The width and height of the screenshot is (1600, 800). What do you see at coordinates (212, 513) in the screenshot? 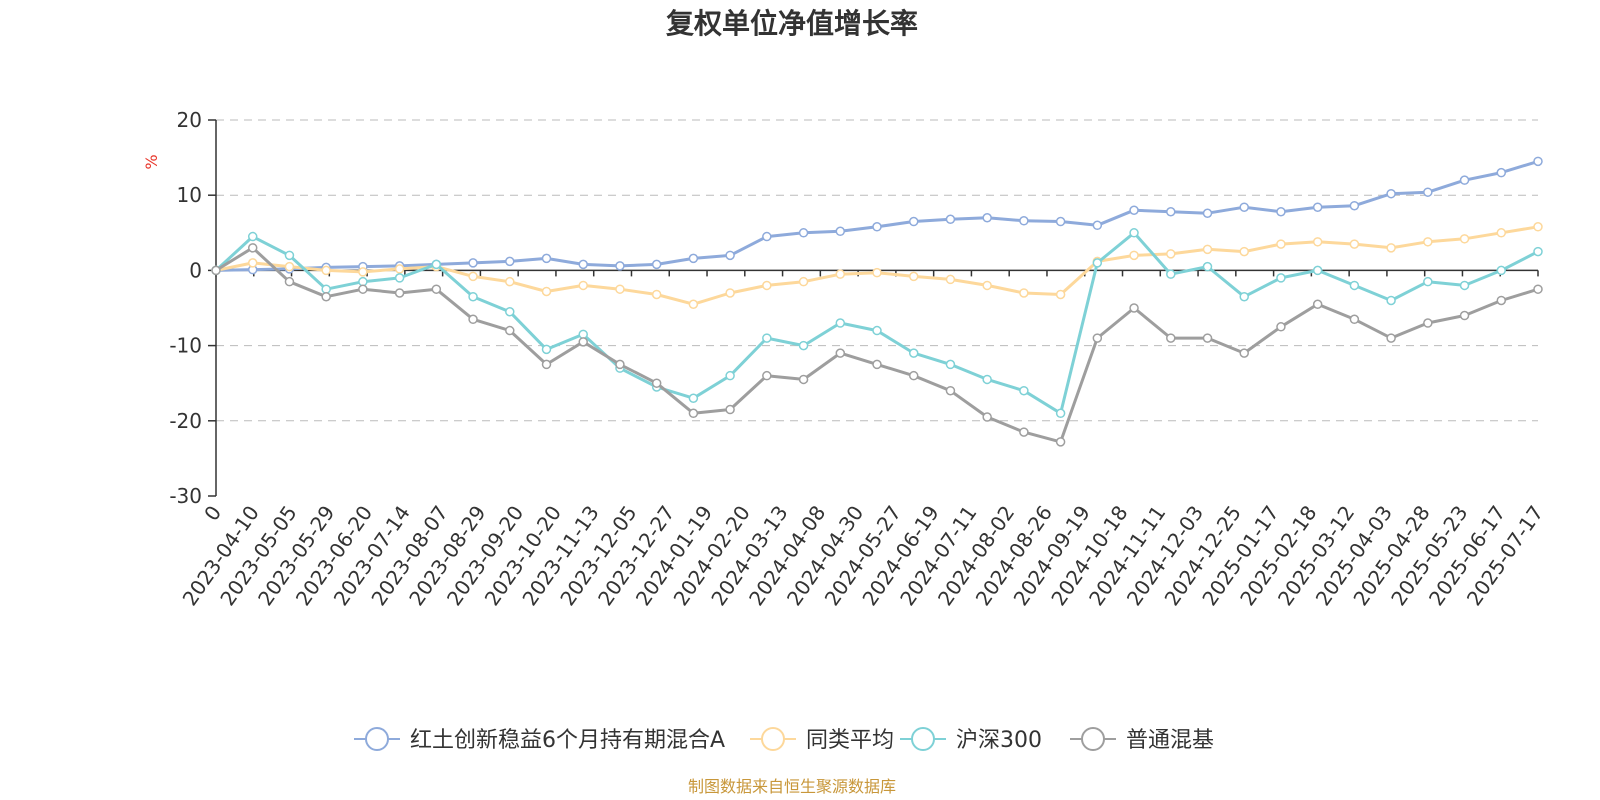
I see `x-tick-label: 0` at bounding box center [212, 513].